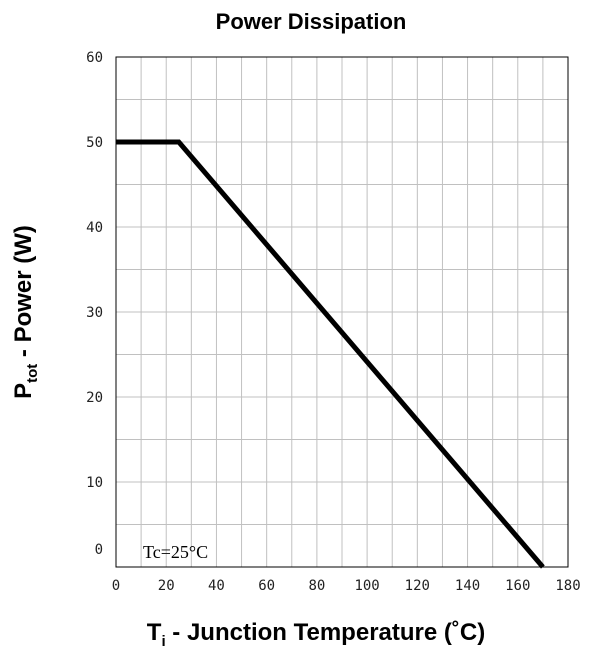  What do you see at coordinates (162, 639) in the screenshot?
I see `x-axis-title-subscript: j` at bounding box center [162, 639].